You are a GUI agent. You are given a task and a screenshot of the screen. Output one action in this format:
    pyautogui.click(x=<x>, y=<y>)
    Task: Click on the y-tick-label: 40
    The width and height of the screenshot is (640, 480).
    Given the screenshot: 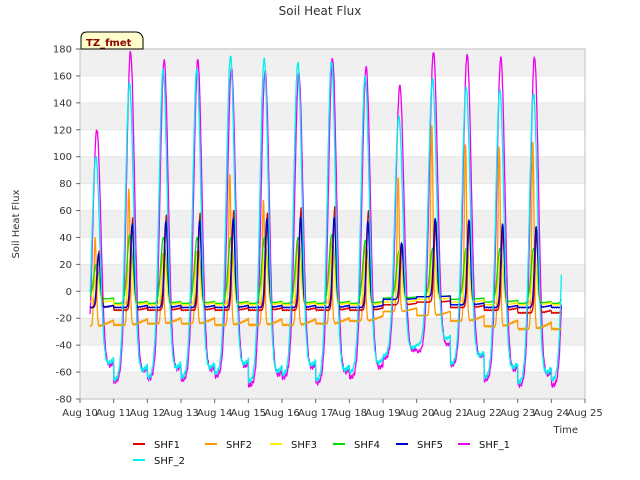 What is the action you would take?
    pyautogui.click(x=65, y=238)
    